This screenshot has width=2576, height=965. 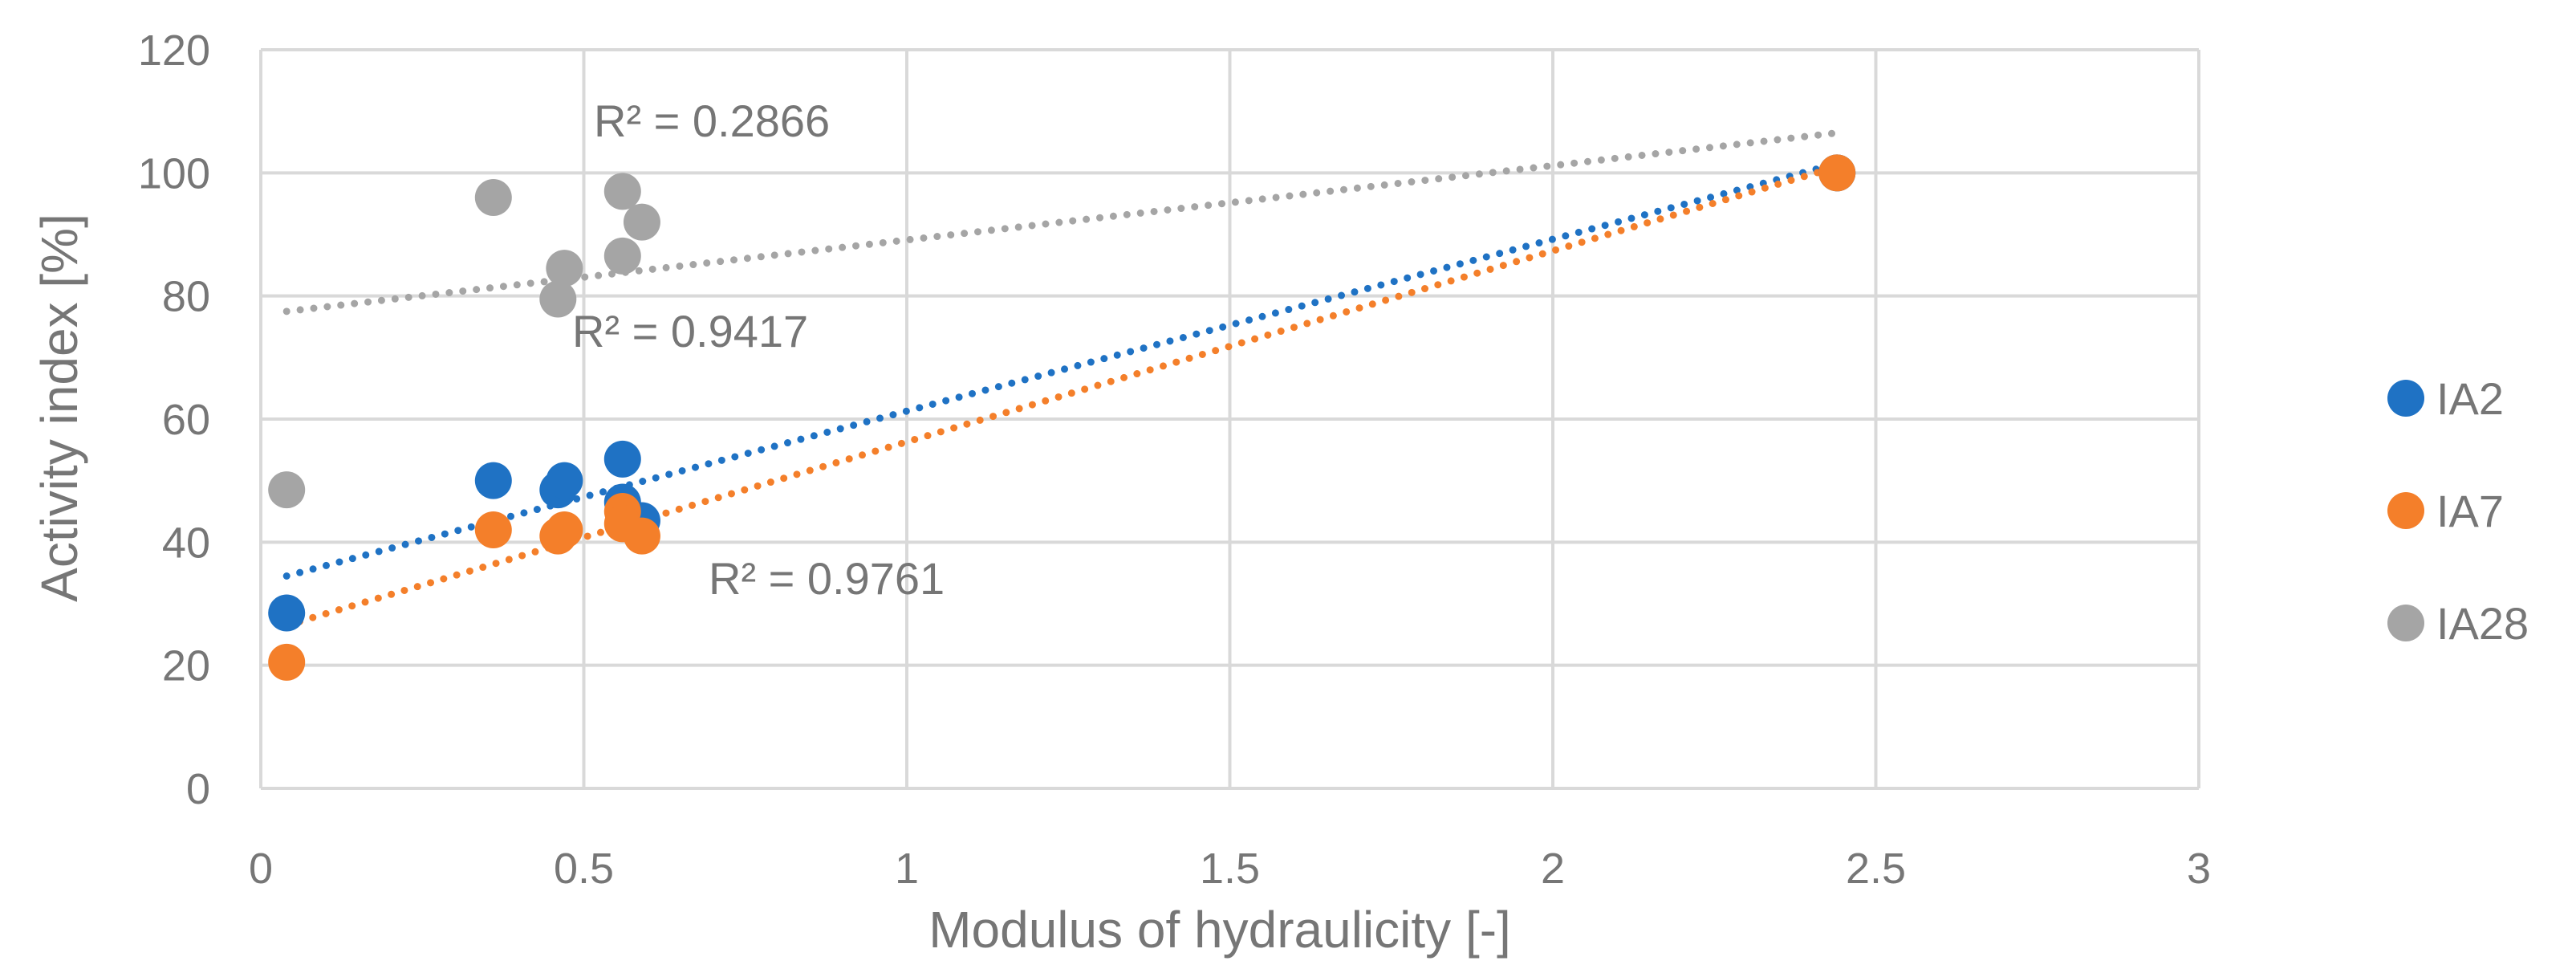 I want to click on legend-label-ia7: IA7, so click(x=2470, y=511).